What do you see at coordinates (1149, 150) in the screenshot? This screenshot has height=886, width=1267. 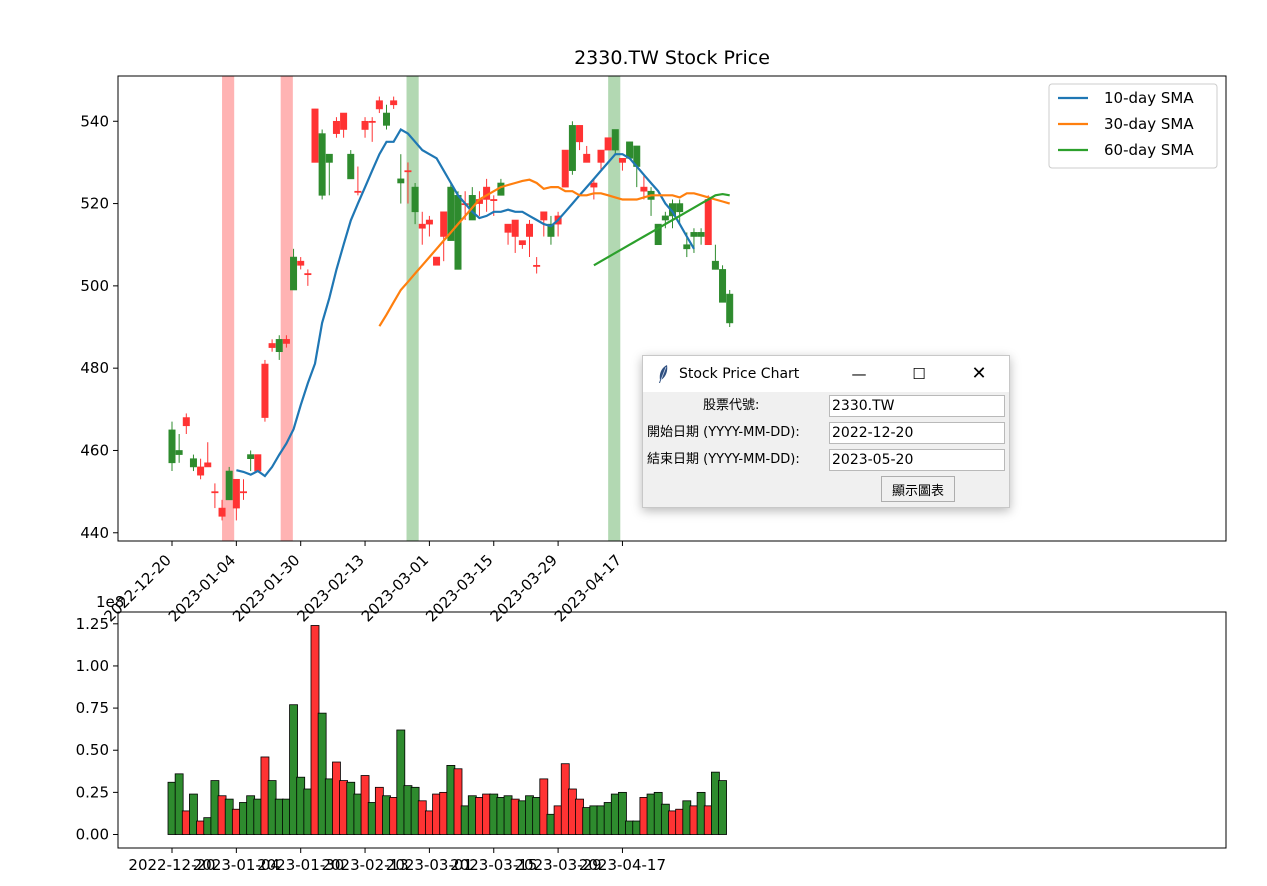 I see `legend-entry-2: 60-day SMA` at bounding box center [1149, 150].